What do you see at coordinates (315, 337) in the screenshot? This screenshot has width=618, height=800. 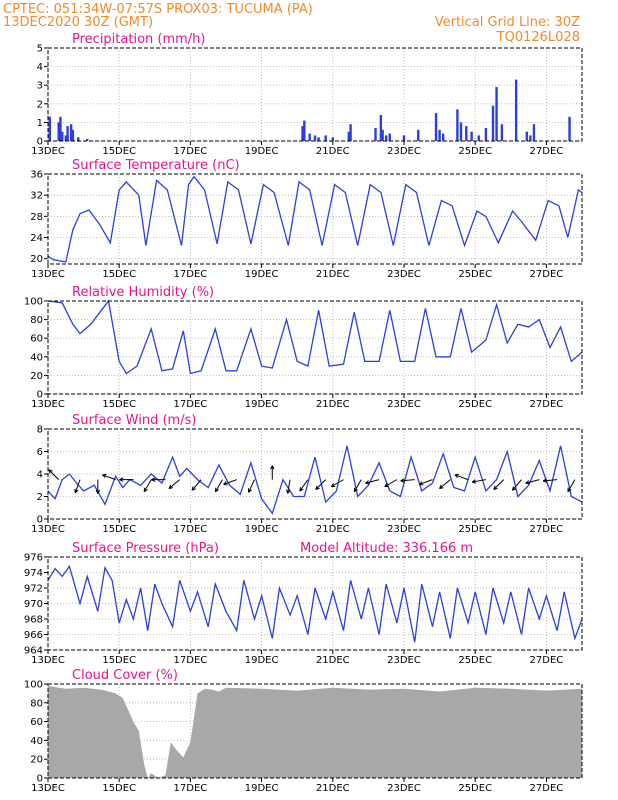 I see `humidity-line` at bounding box center [315, 337].